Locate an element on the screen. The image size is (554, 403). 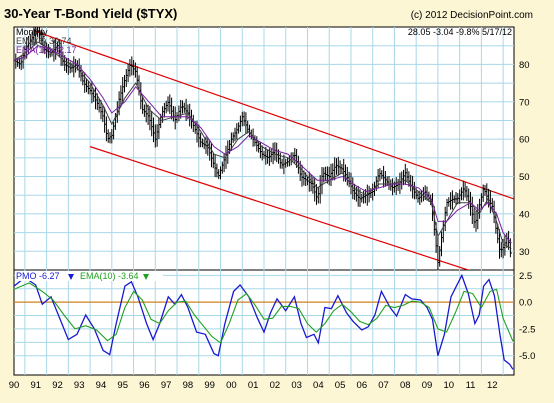
x-tick-label: 97 is located at coordinates (166, 385).